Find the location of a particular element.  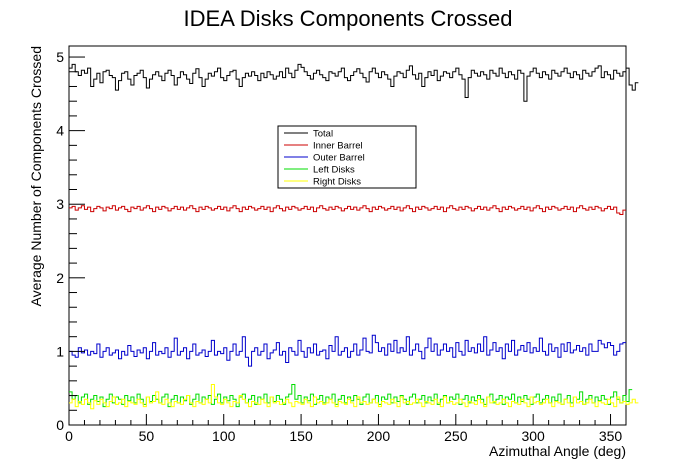

x-tick-label: 0 is located at coordinates (69, 436).